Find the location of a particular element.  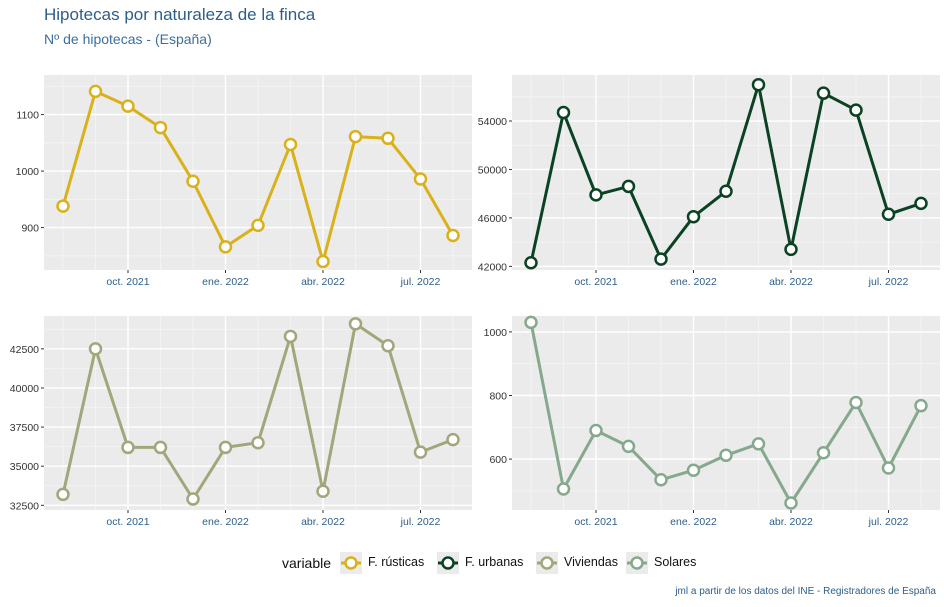

tick-label-y: 32500 is located at coordinates (24, 506).